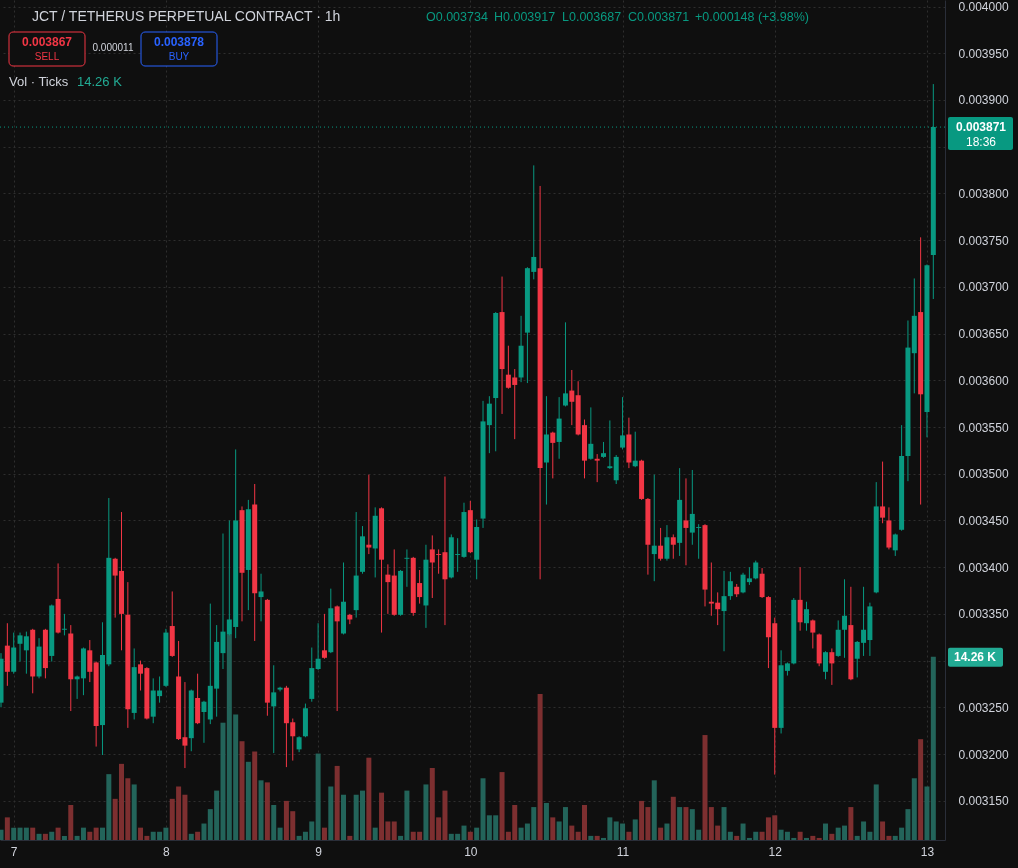  Describe the element at coordinates (167, 851) in the screenshot. I see `x-tick-label: 8` at that location.